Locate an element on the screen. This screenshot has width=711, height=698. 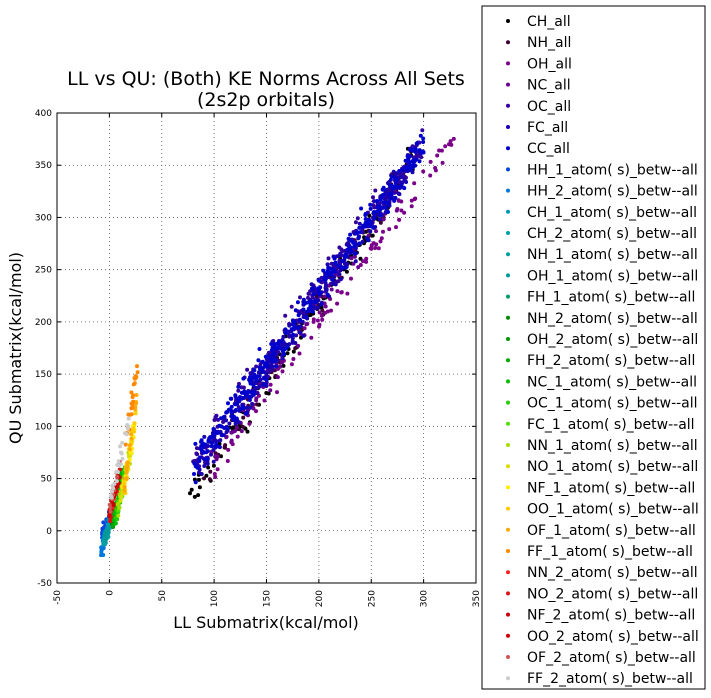
legend-entry: NO_2_atom( s)_betw--all is located at coordinates (612, 594).